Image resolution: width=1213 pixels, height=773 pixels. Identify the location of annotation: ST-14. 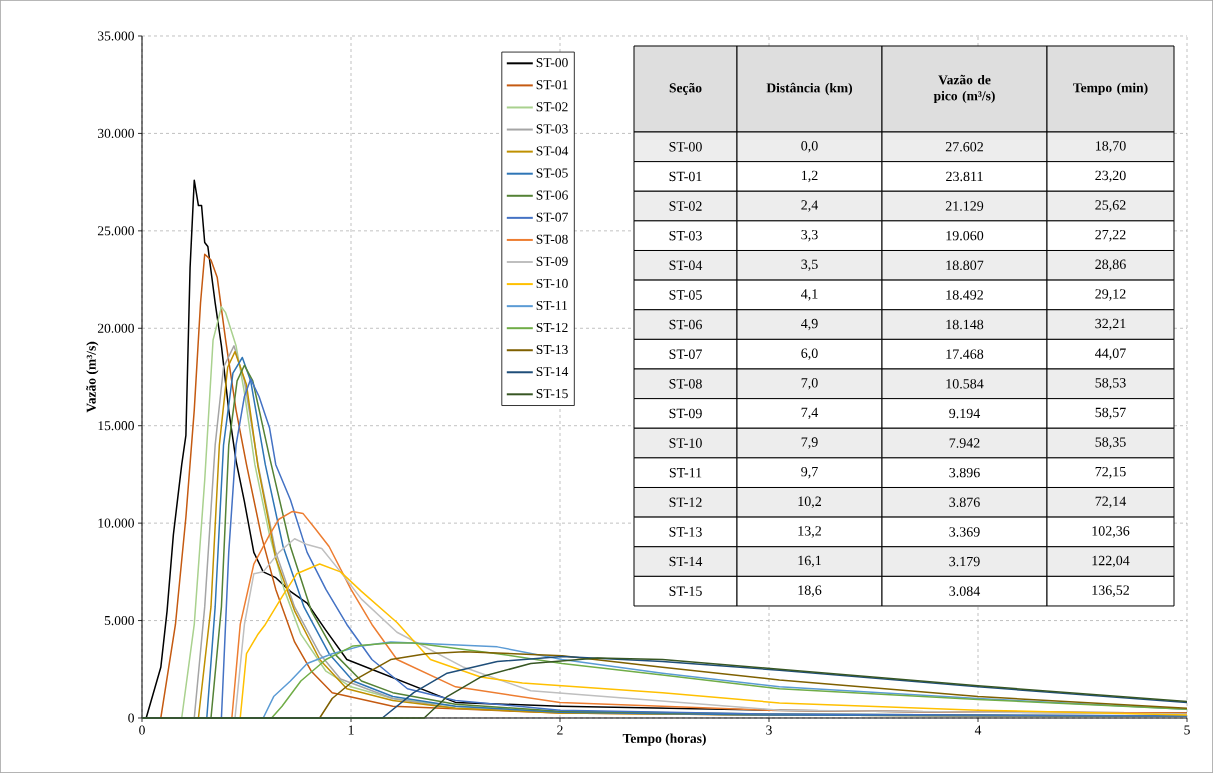
(686, 561).